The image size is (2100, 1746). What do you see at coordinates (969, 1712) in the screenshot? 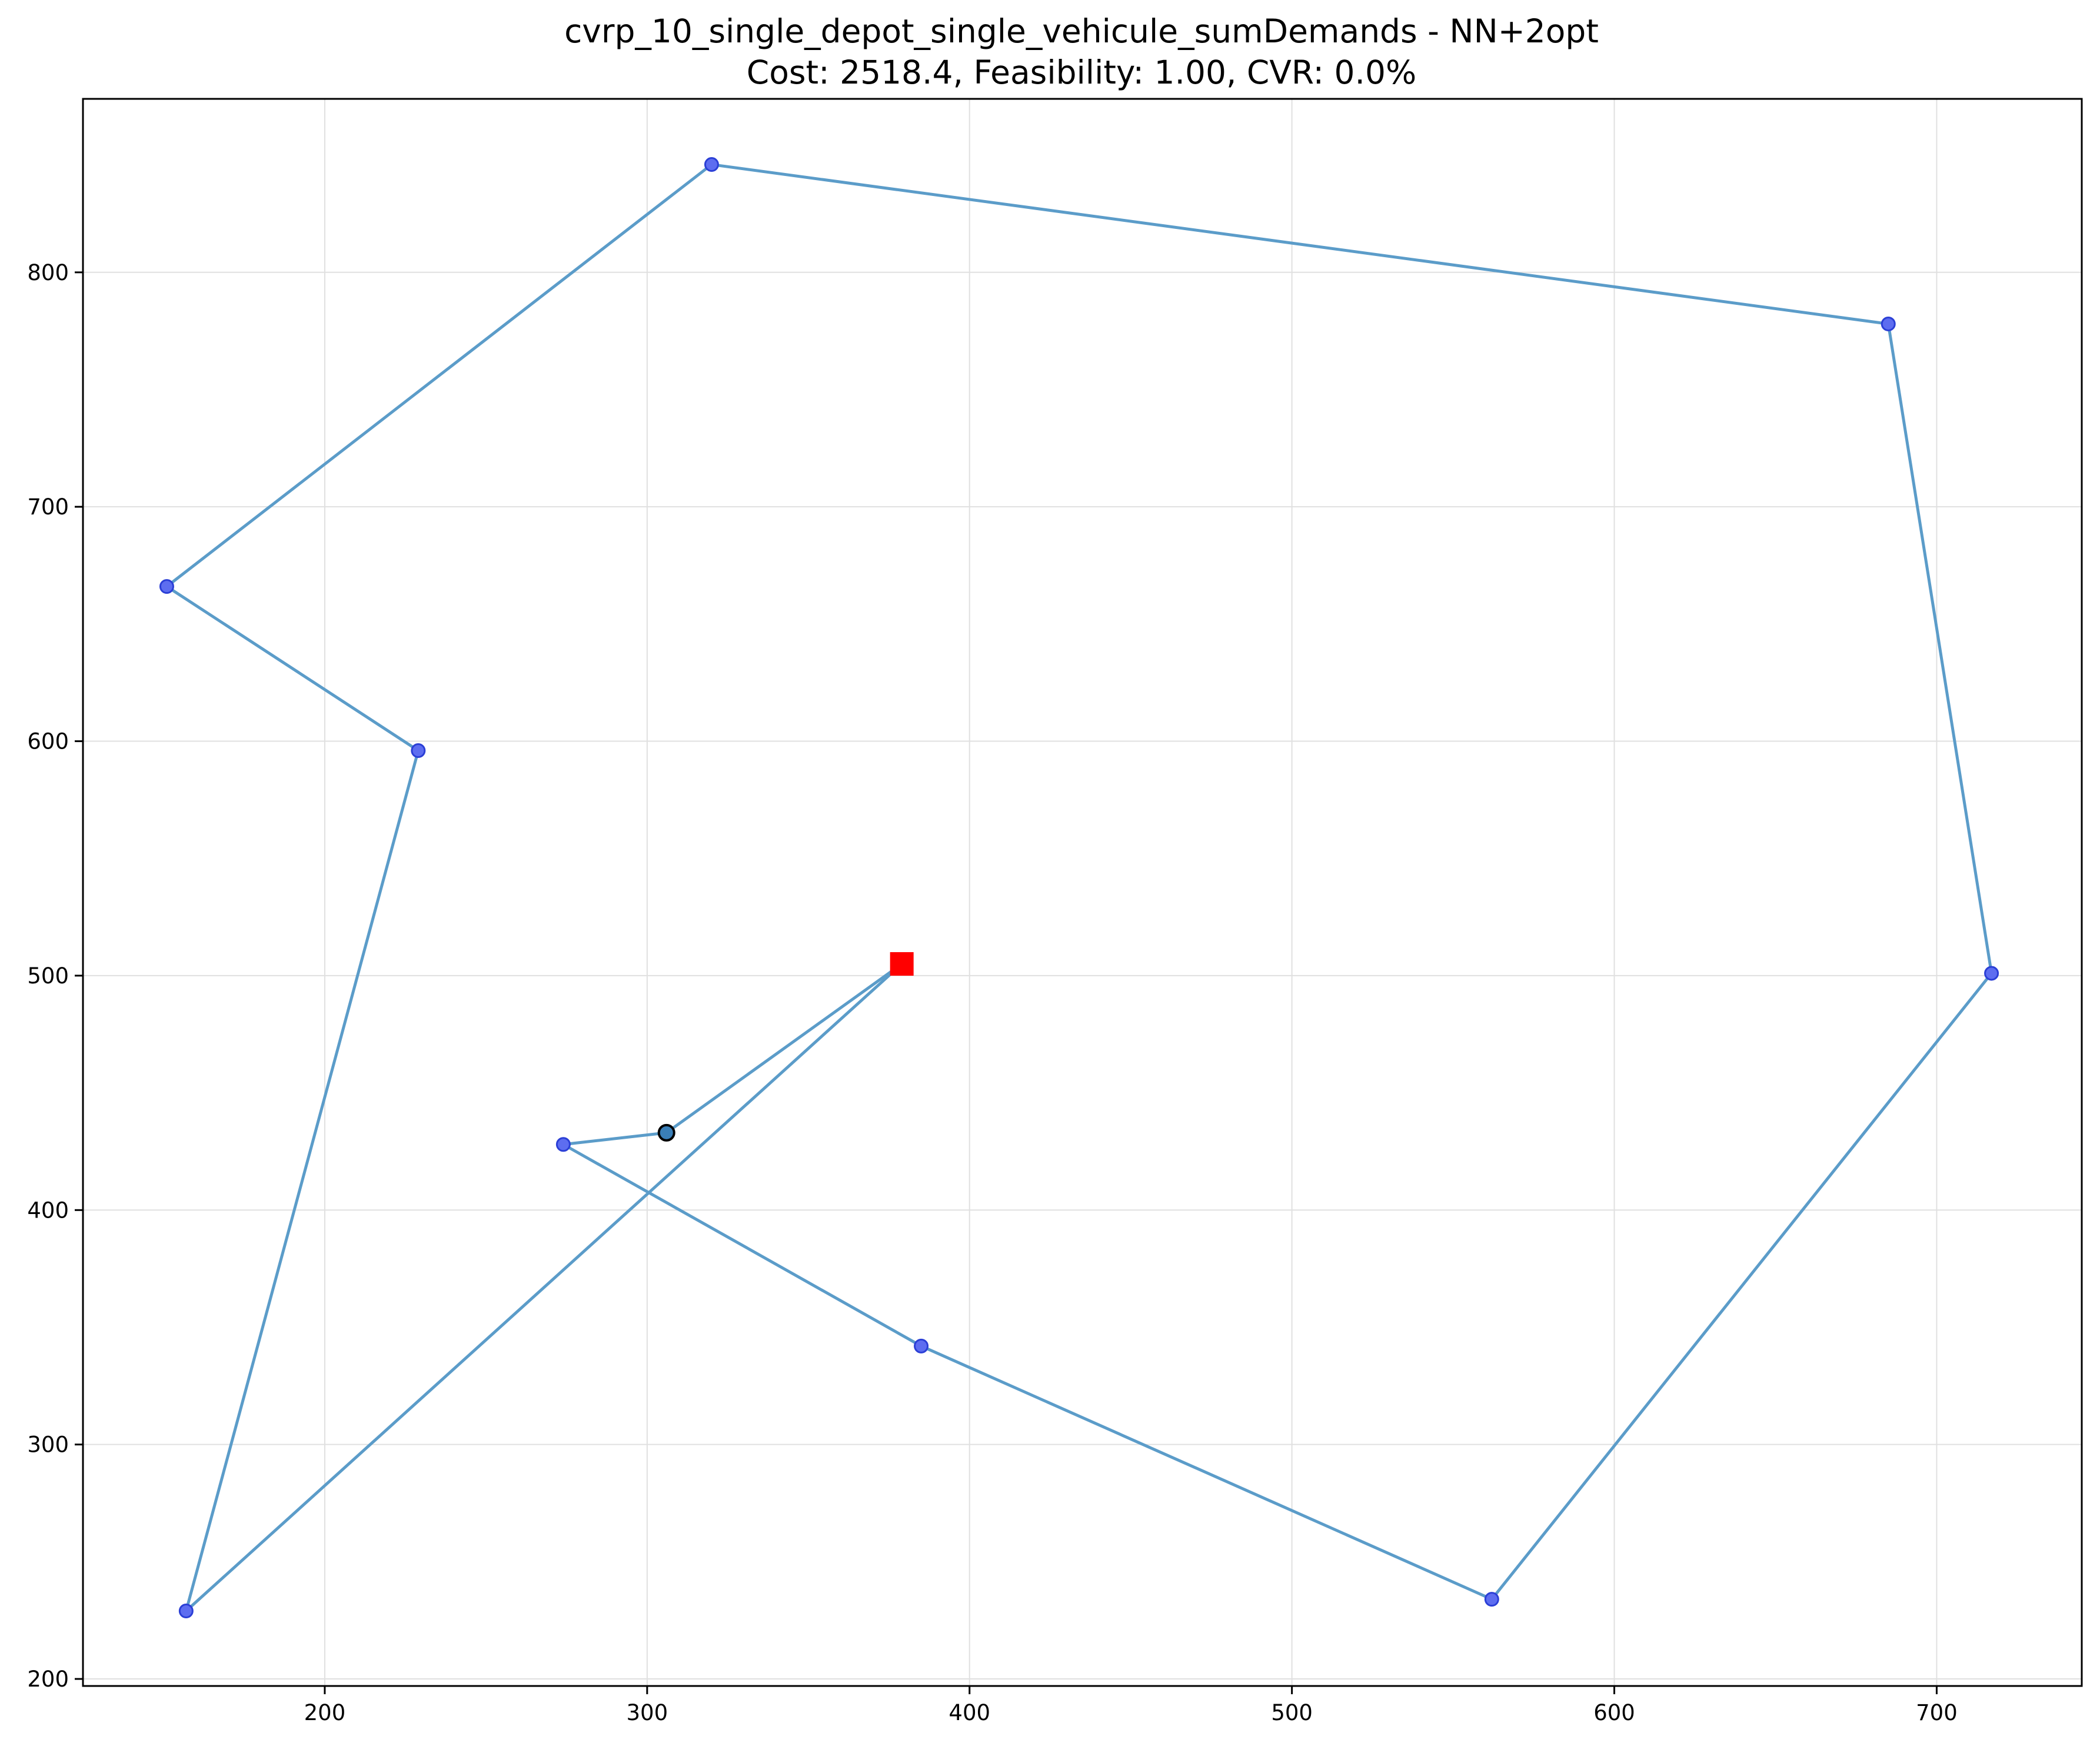
I see `x-tick-label-2: 400` at bounding box center [969, 1712].